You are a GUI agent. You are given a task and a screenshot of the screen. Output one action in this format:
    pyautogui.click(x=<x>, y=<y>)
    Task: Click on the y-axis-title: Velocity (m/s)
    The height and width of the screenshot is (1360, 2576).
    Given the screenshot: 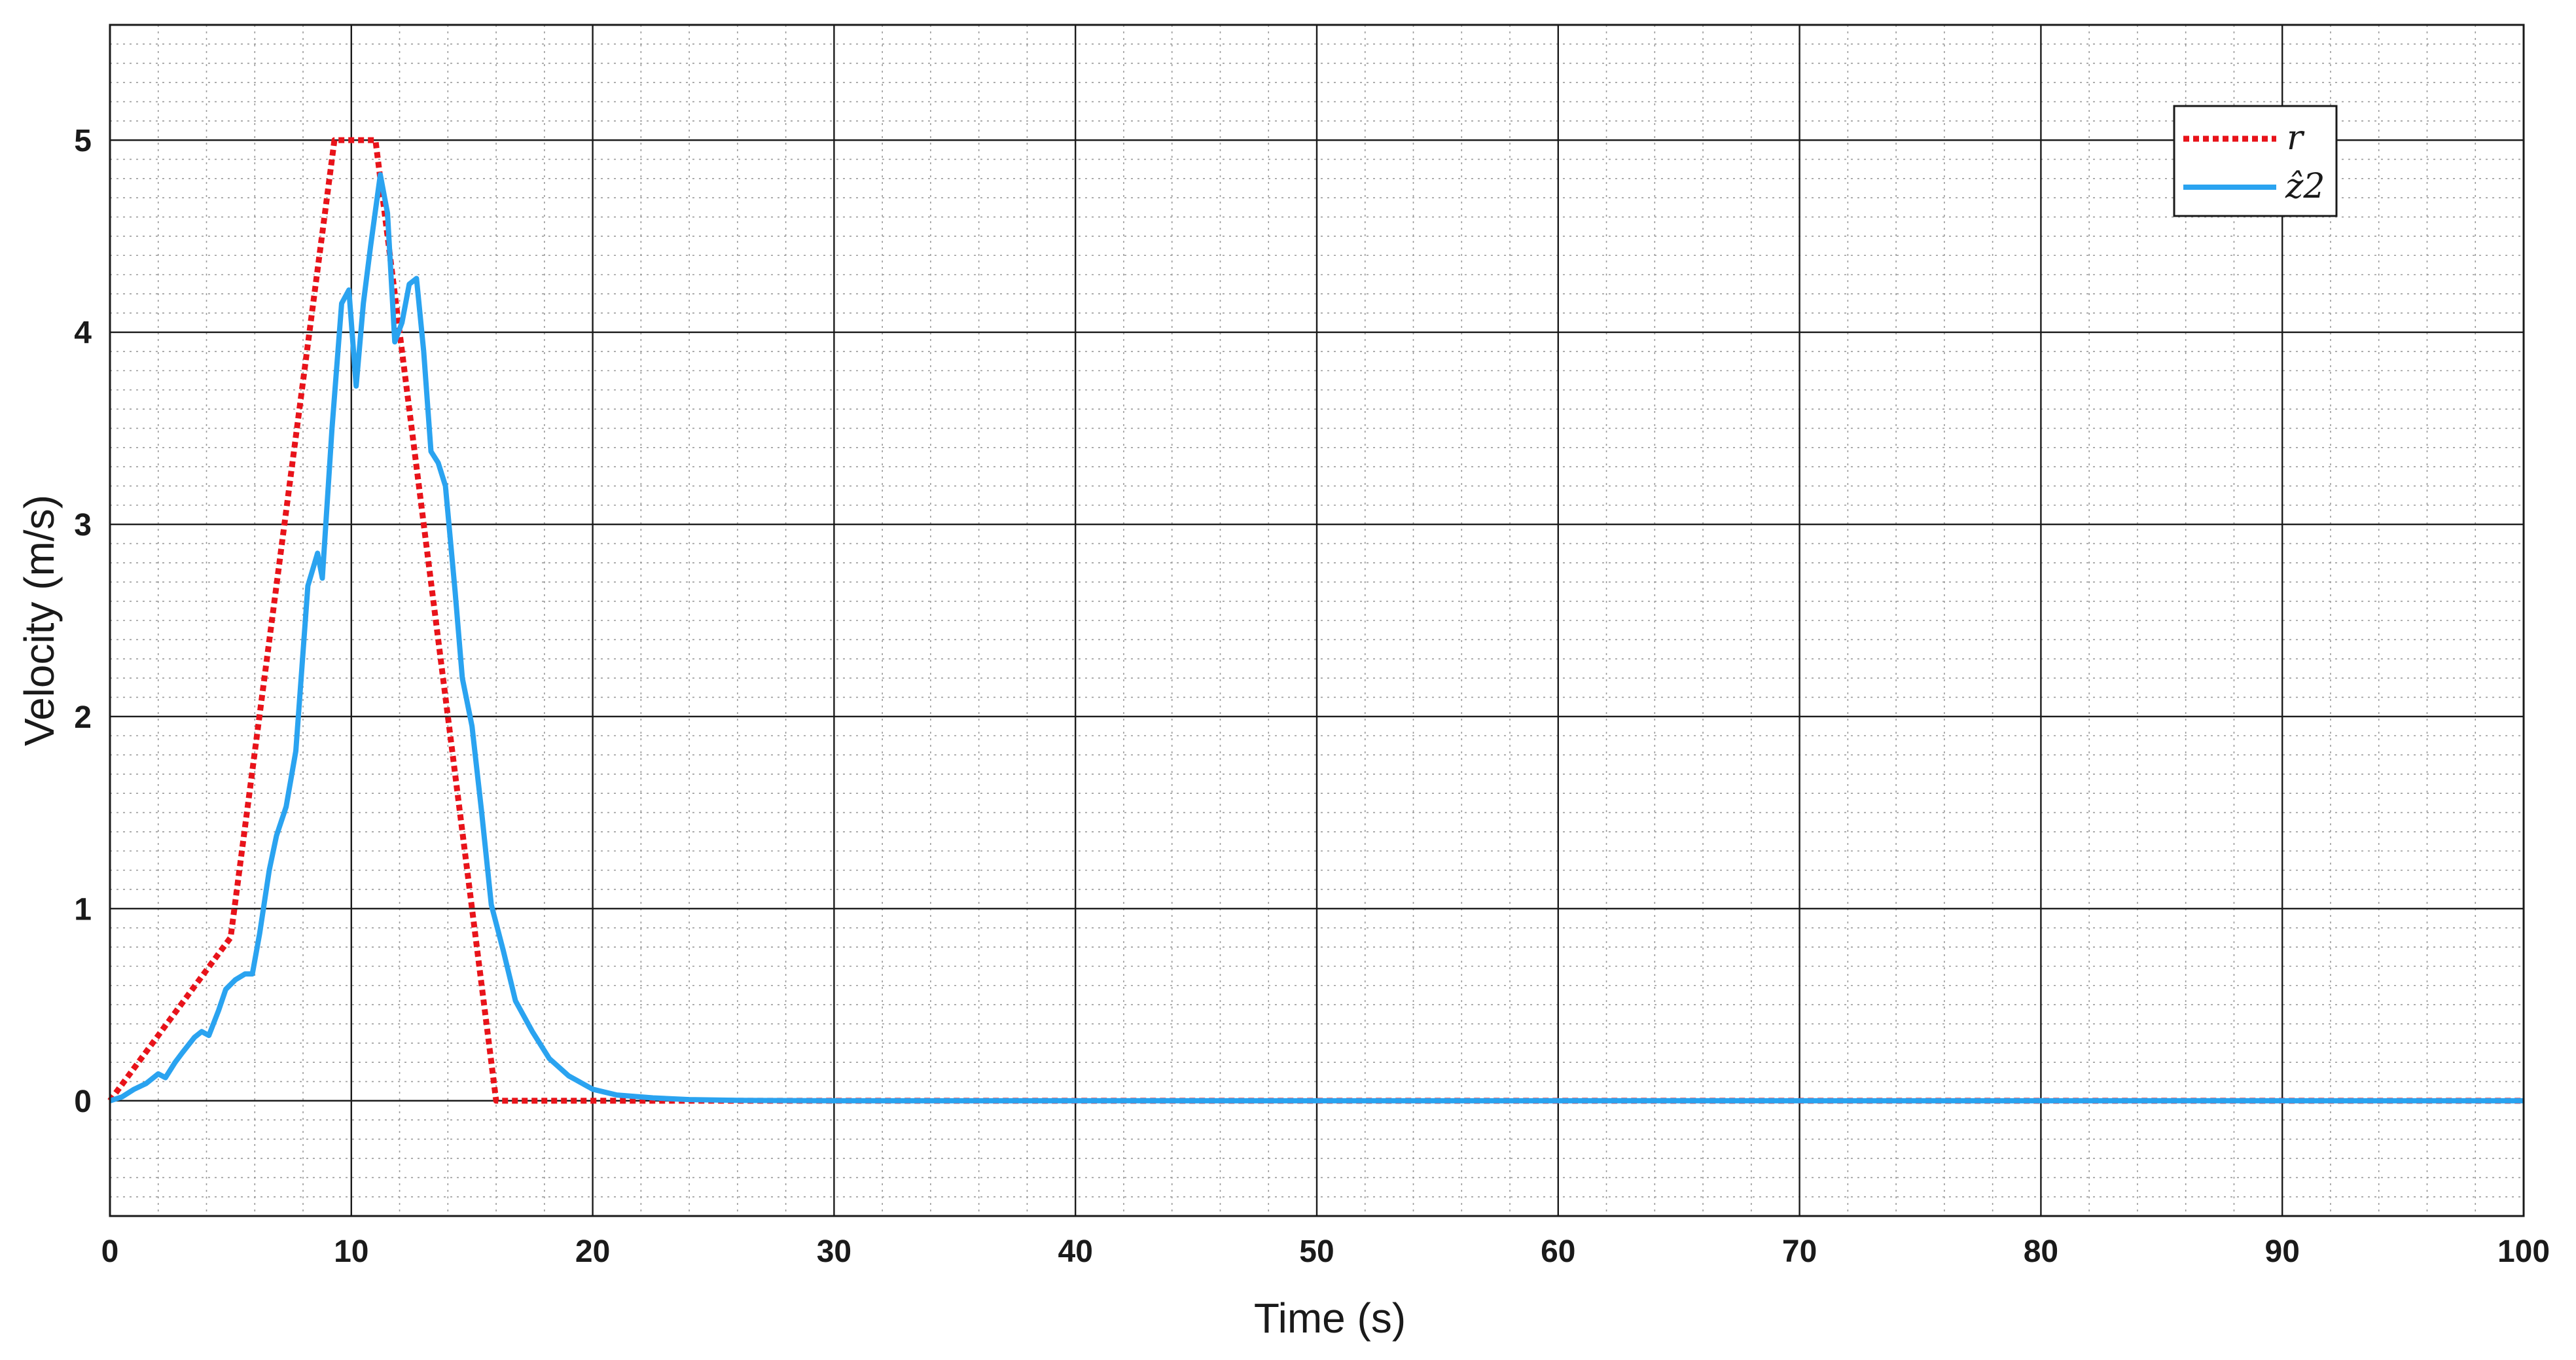 What is the action you would take?
    pyautogui.click(x=39, y=620)
    